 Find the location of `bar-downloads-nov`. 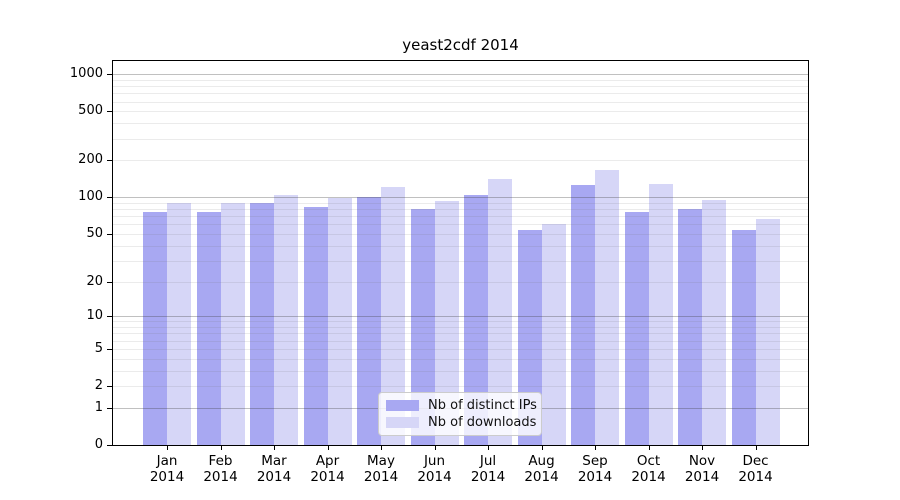

bar-downloads-nov is located at coordinates (714, 322).